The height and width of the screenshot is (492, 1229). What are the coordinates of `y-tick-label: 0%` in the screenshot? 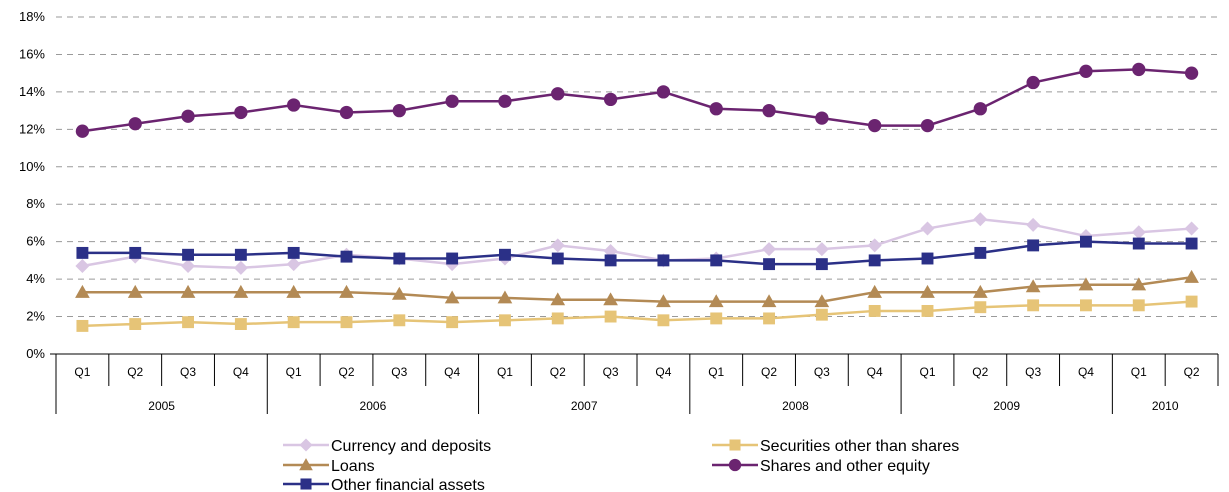 It's located at (35, 353).